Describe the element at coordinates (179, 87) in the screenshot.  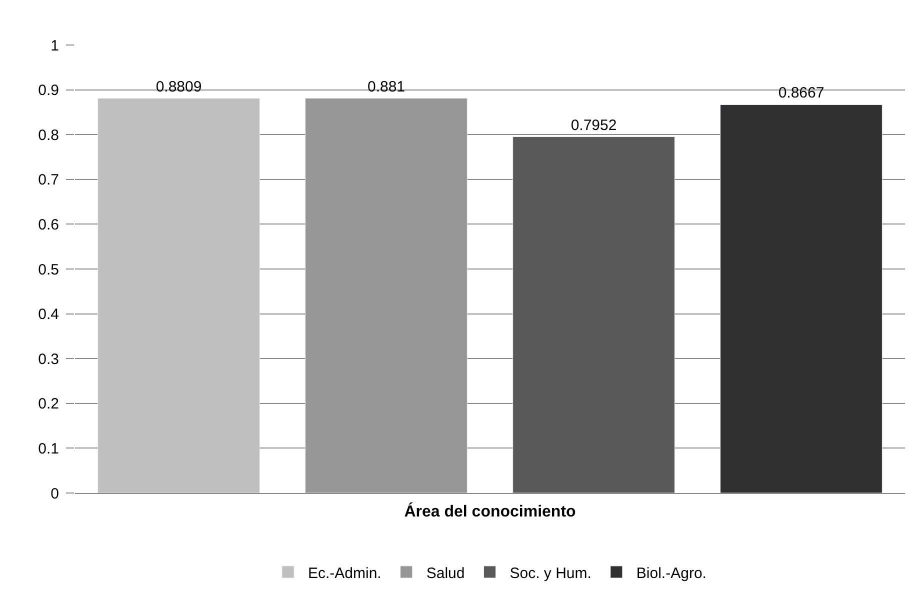
I see `data-label: 0.8809` at that location.